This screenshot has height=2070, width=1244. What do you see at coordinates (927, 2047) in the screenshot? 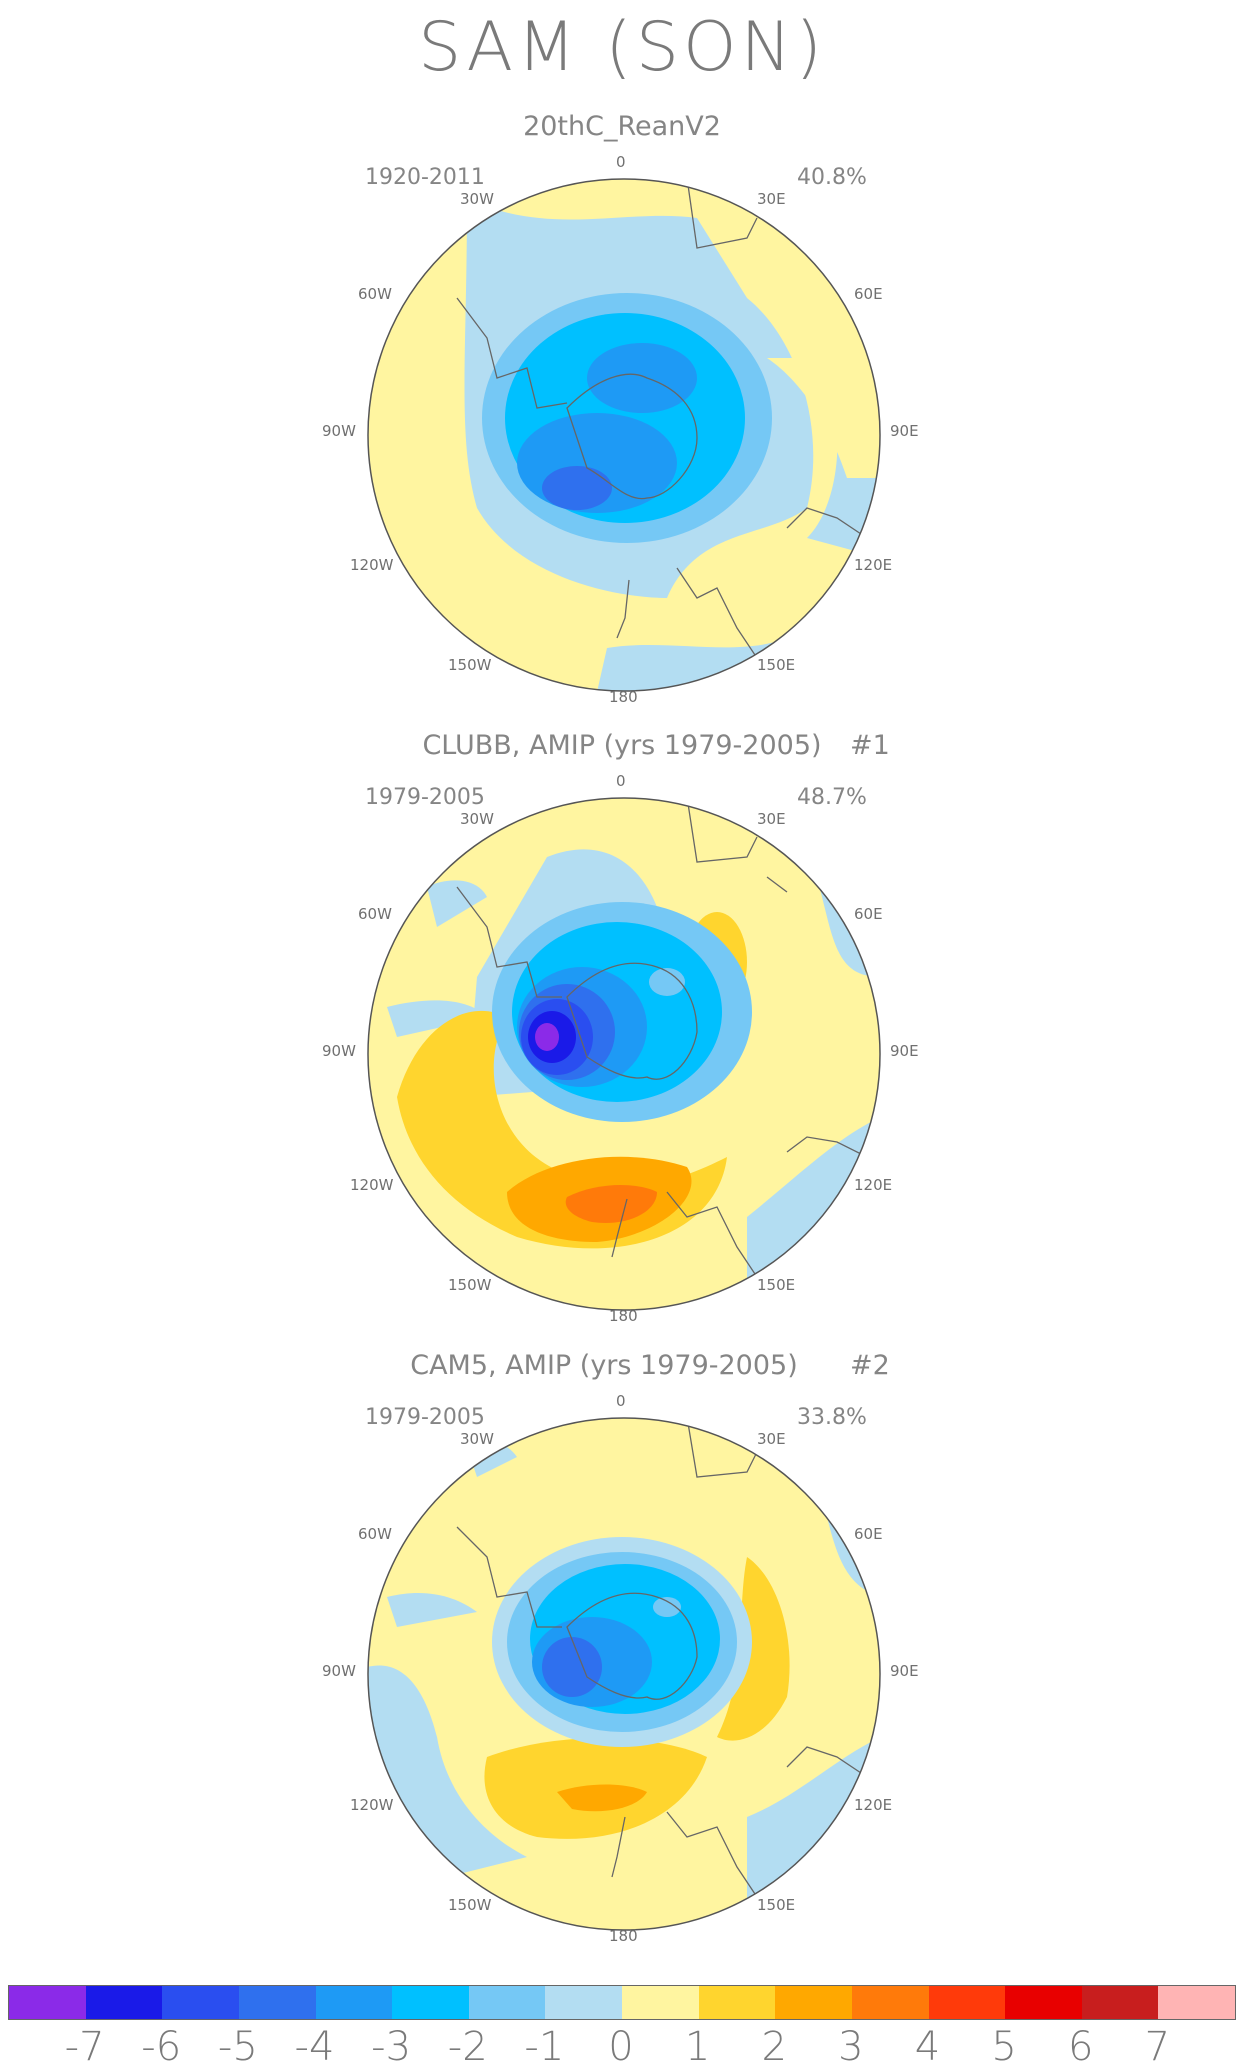
I see `colorbar-label: 4` at bounding box center [927, 2047].